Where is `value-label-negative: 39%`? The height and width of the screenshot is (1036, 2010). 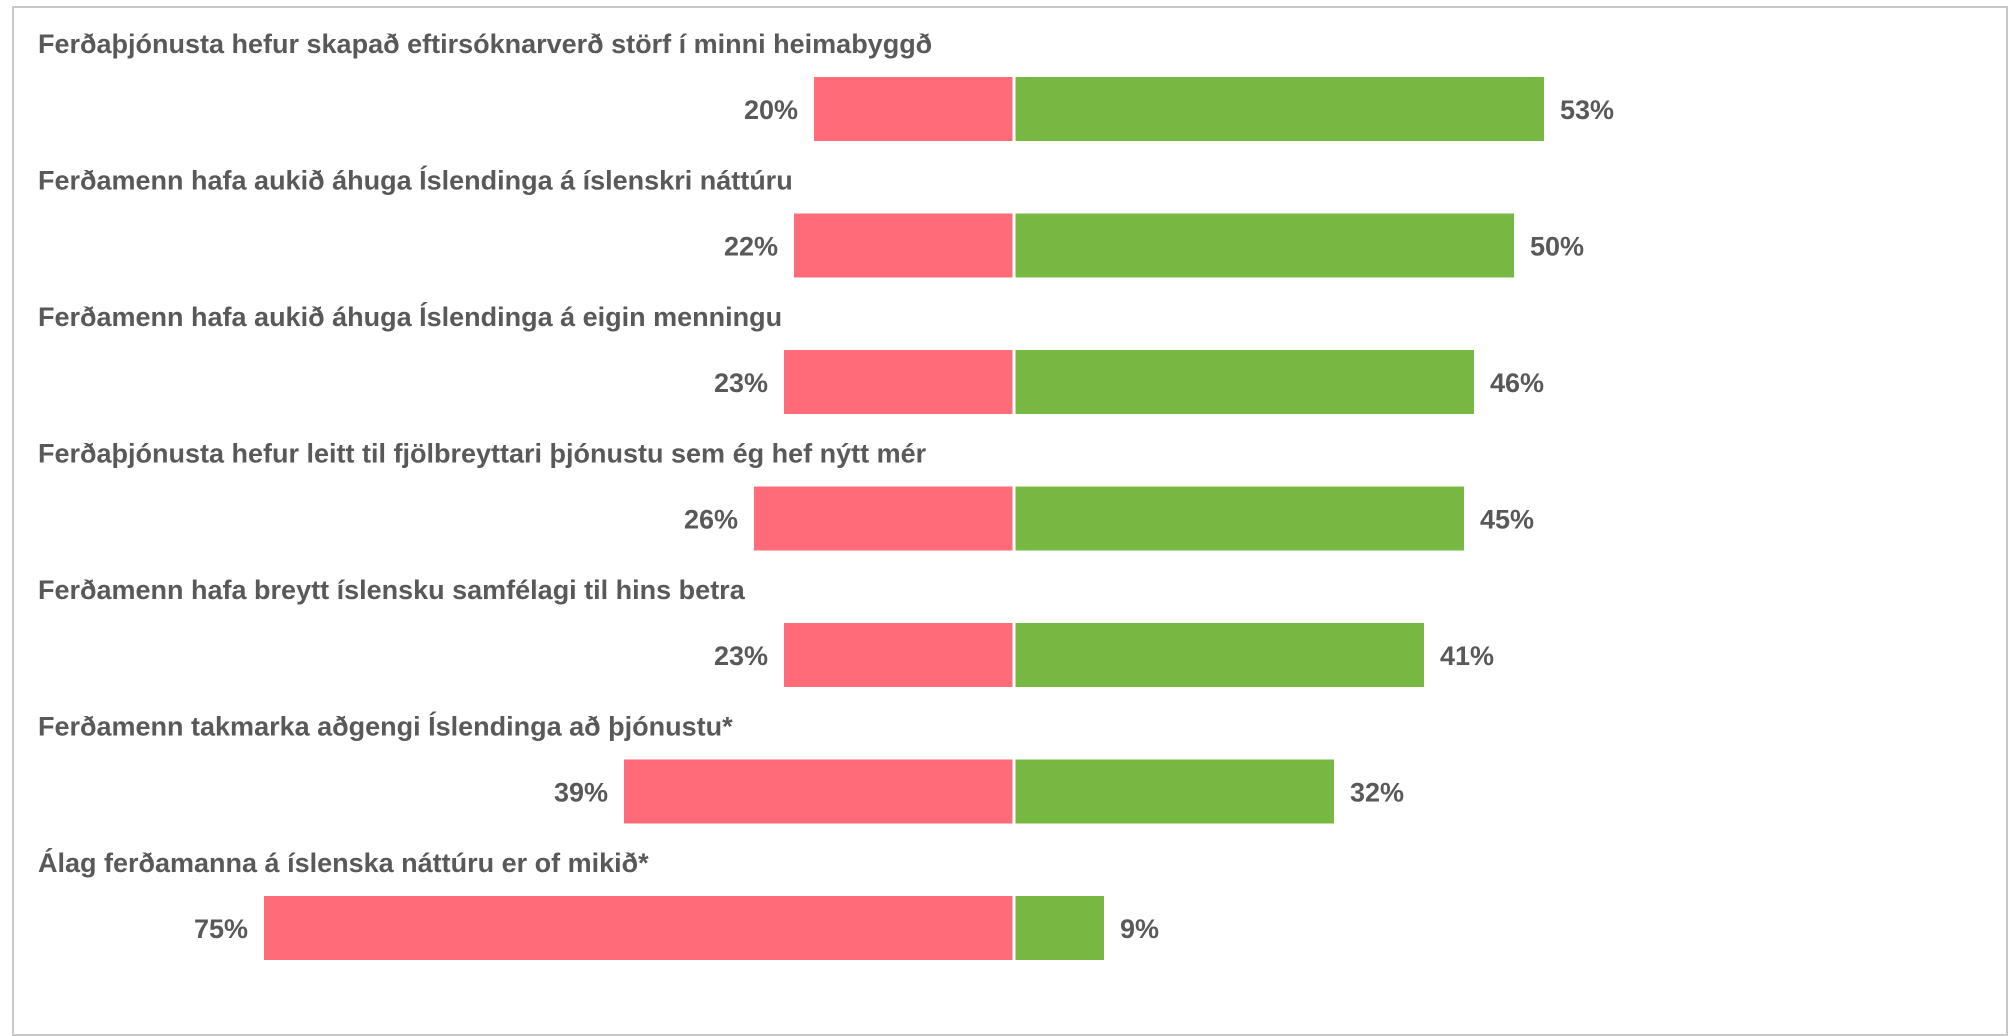
value-label-negative: 39% is located at coordinates (581, 793).